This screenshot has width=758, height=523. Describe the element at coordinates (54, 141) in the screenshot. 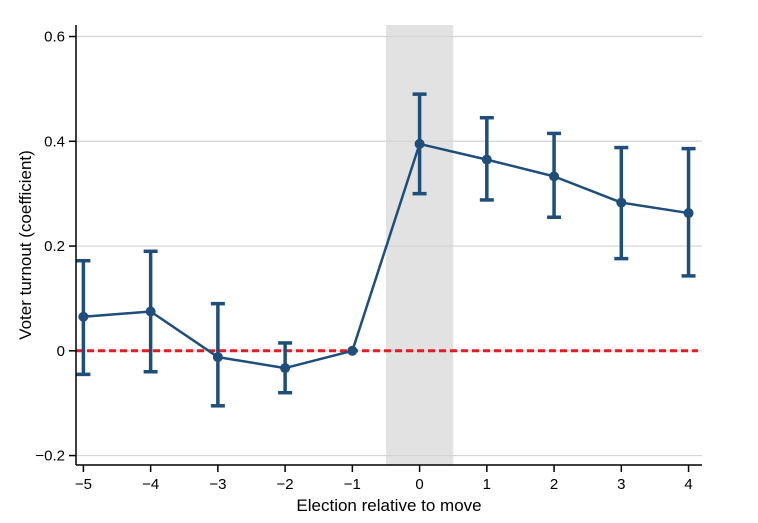

I see `y-tick-label: 0.4` at that location.